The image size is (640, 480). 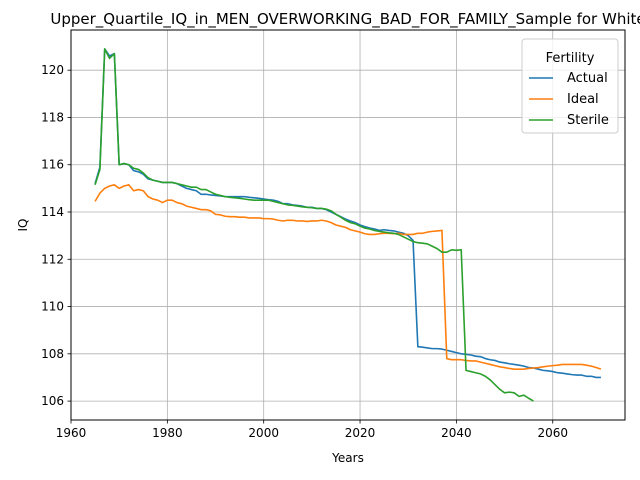 What do you see at coordinates (583, 99) in the screenshot?
I see `legend-label-ideal: Ideal` at bounding box center [583, 99].